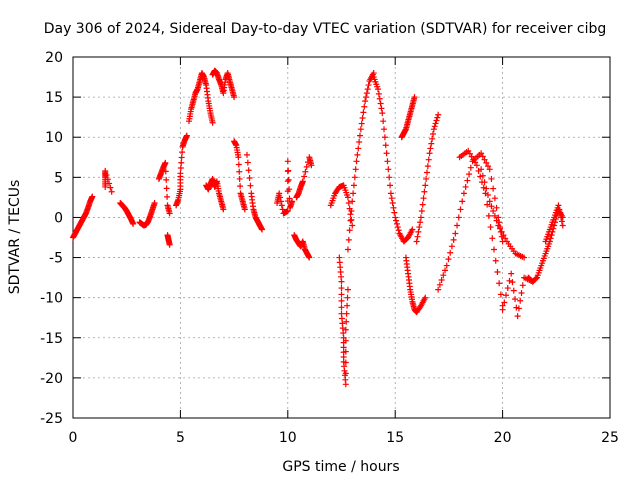 This screenshot has height=480, width=640. I want to click on series-hour5_peak, so click(200, 98).